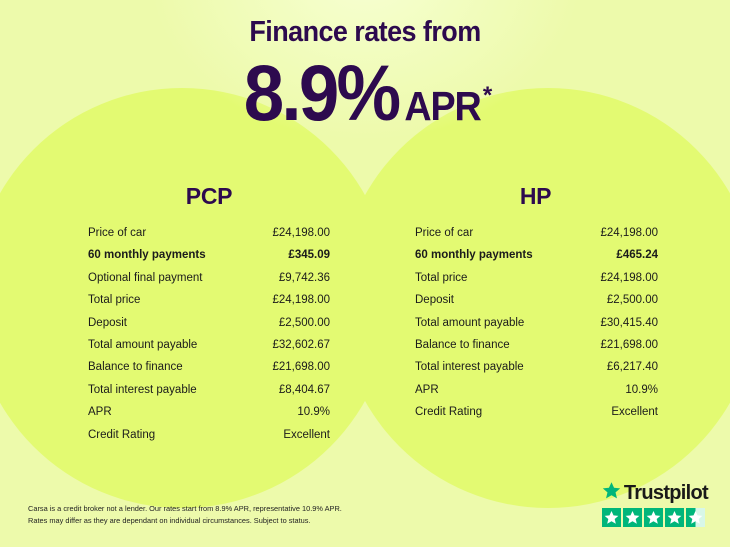 This screenshot has width=730, height=547. Describe the element at coordinates (209, 390) in the screenshot. I see `table-row: Total interest payable £8,404.67` at that location.